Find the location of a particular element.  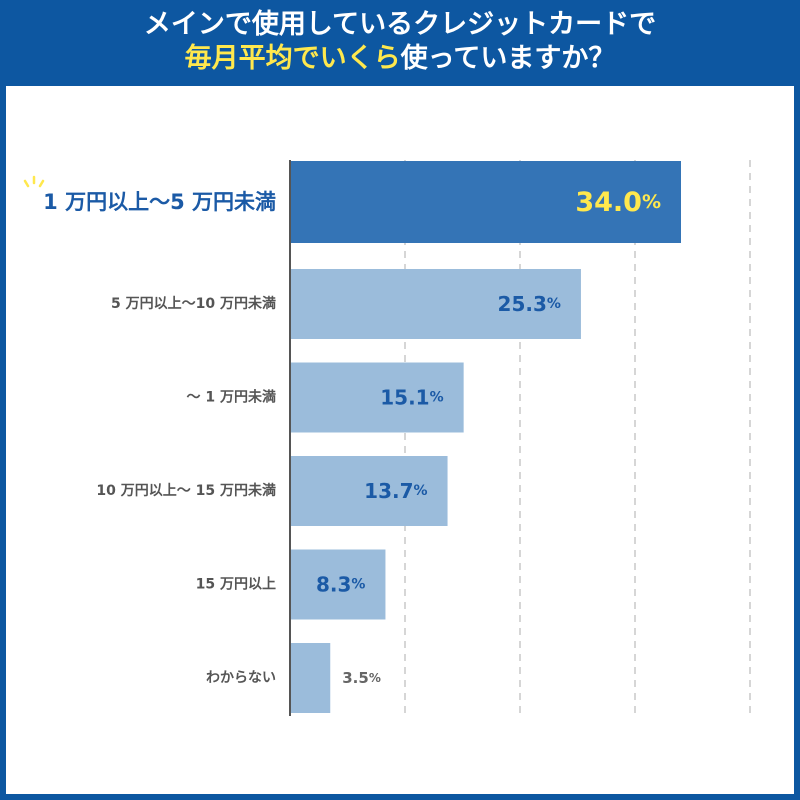

category-label: 1 万円以上〜5 万円未満 is located at coordinates (159, 202).